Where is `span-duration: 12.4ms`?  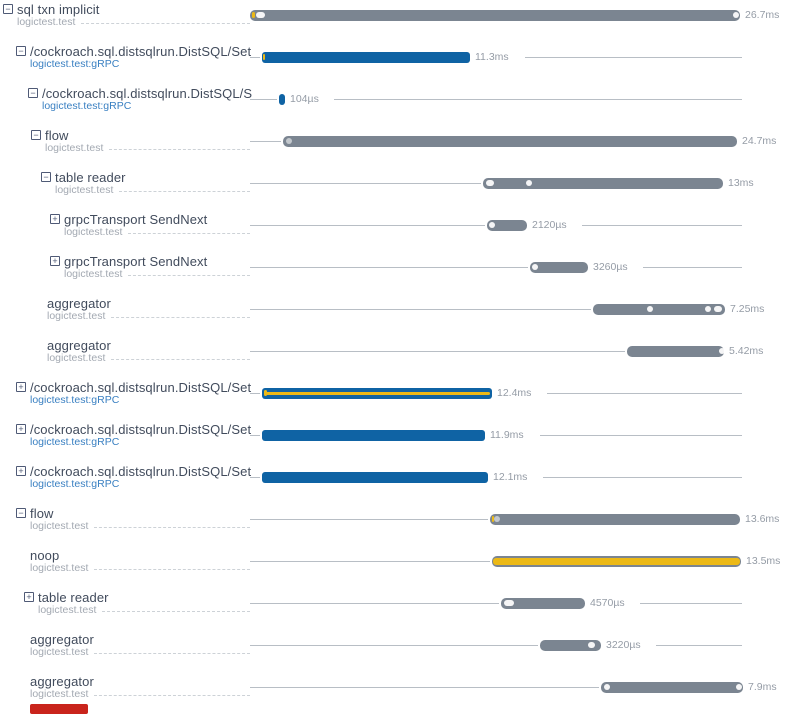 span-duration: 12.4ms is located at coordinates (514, 393).